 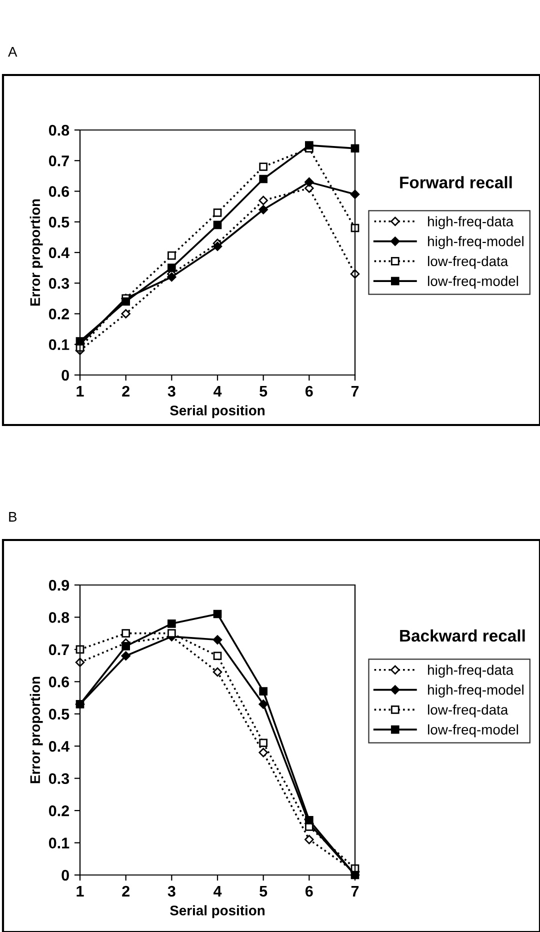 What do you see at coordinates (13, 517) in the screenshot?
I see `text: B` at bounding box center [13, 517].